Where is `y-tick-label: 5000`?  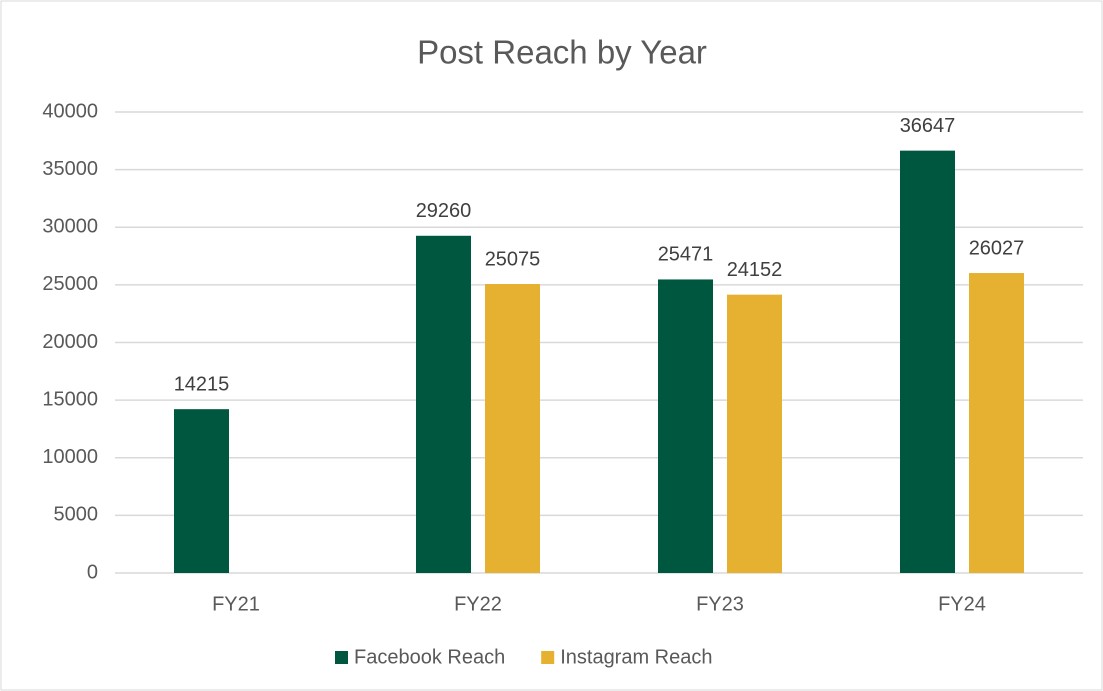 y-tick-label: 5000 is located at coordinates (76, 515).